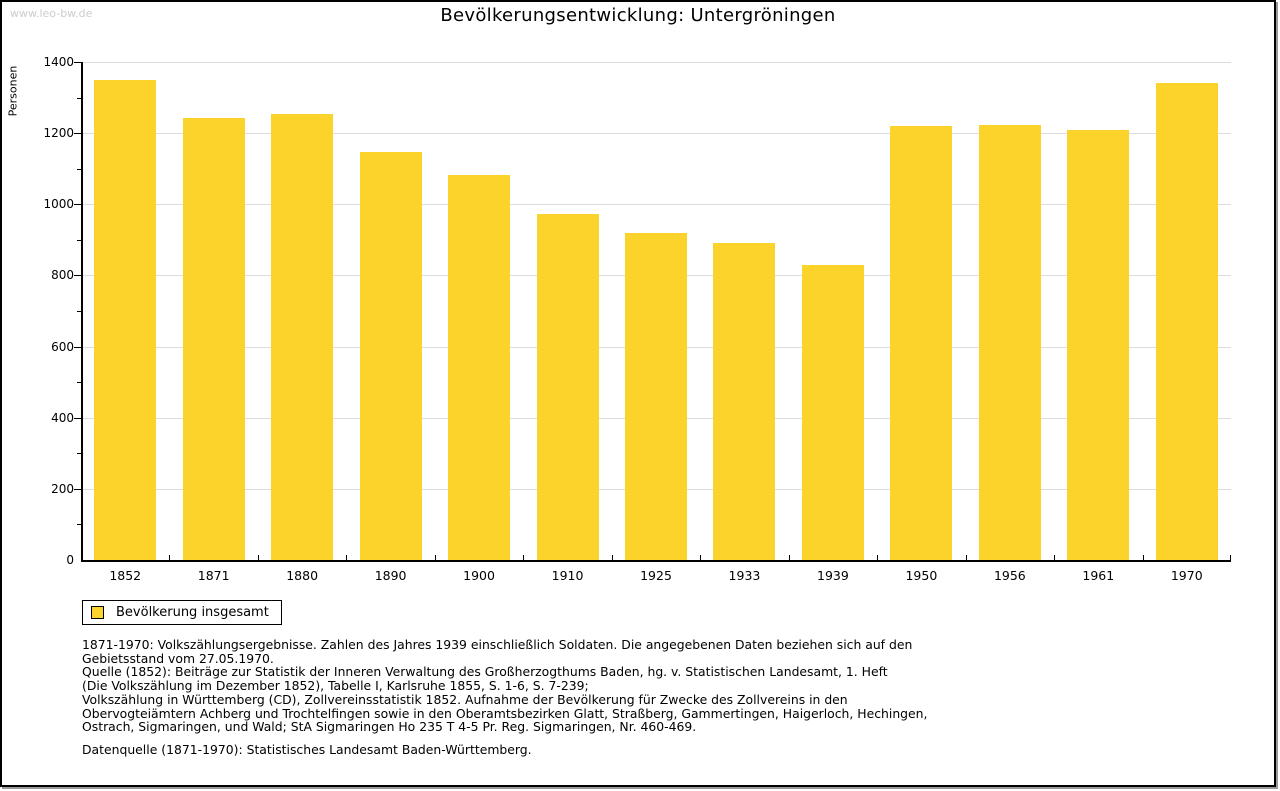 This screenshot has width=1280, height=791. I want to click on legend-label: Bevölkerung insgesamt, so click(192, 612).